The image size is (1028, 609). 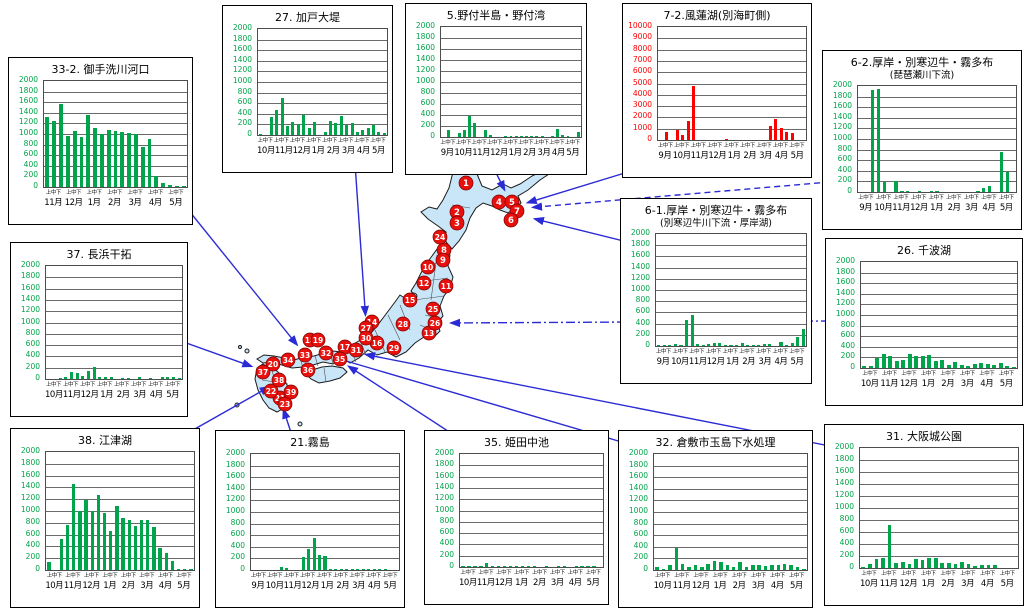 I want to click on y-axis-label: 0, so click(x=451, y=565).